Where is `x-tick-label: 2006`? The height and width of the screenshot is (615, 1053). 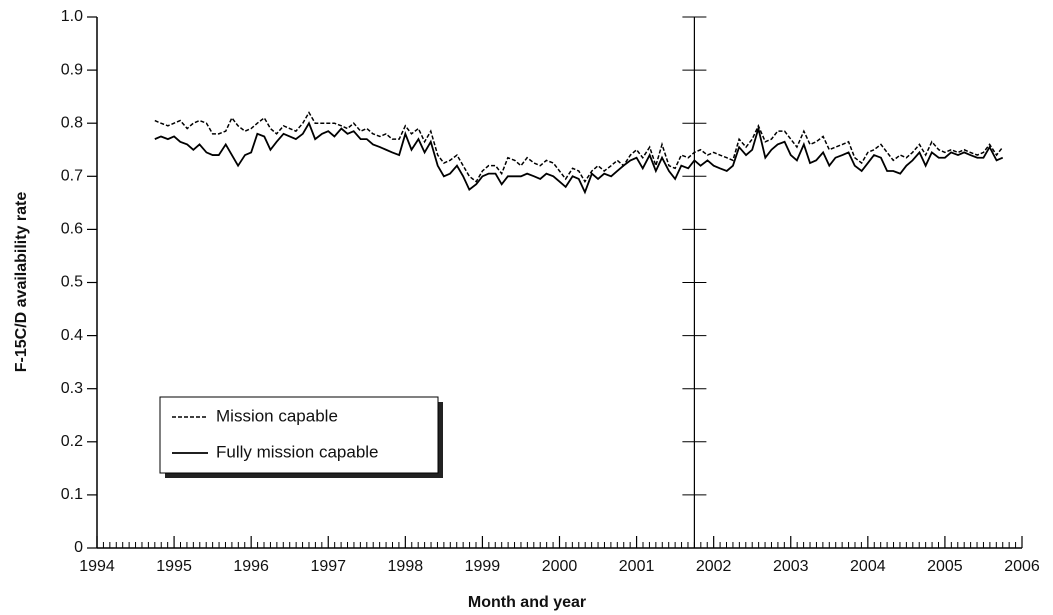 x-tick-label: 2006 is located at coordinates (1022, 566).